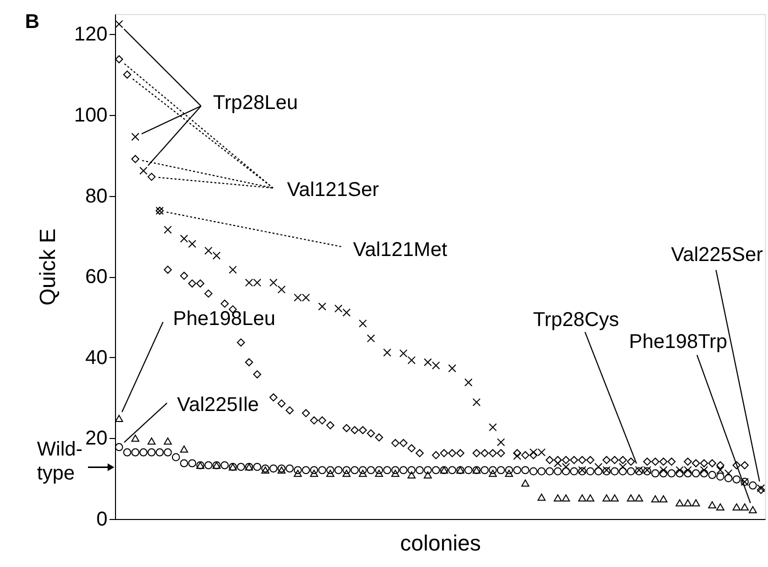 This screenshot has height=567, width=768. I want to click on annotation: Val121Met, so click(400, 250).